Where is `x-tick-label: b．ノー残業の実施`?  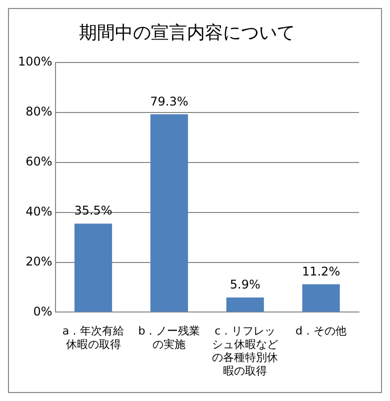 x-tick-label: b．ノー残業の実施 is located at coordinates (169, 337).